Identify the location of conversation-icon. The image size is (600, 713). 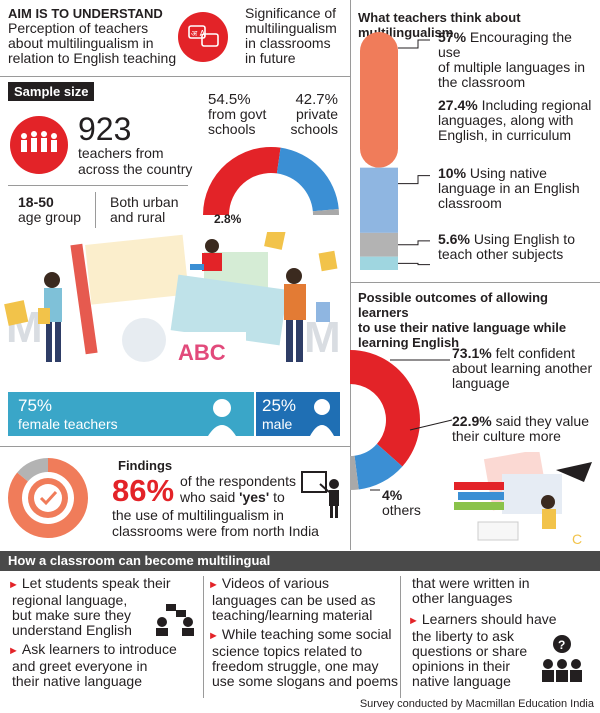
(175, 620).